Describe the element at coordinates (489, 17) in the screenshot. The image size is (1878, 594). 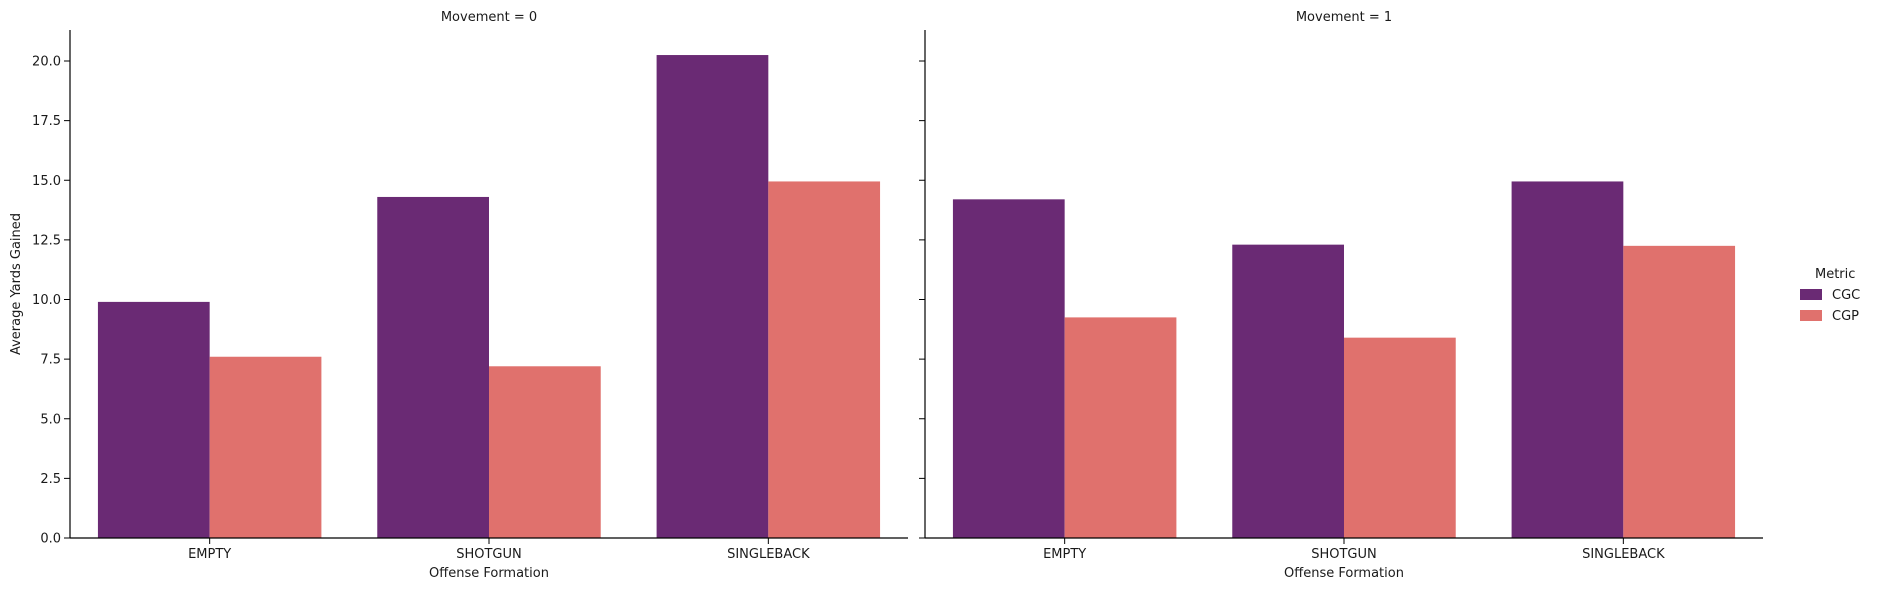
I see `facet-title: Movement = 0` at that location.